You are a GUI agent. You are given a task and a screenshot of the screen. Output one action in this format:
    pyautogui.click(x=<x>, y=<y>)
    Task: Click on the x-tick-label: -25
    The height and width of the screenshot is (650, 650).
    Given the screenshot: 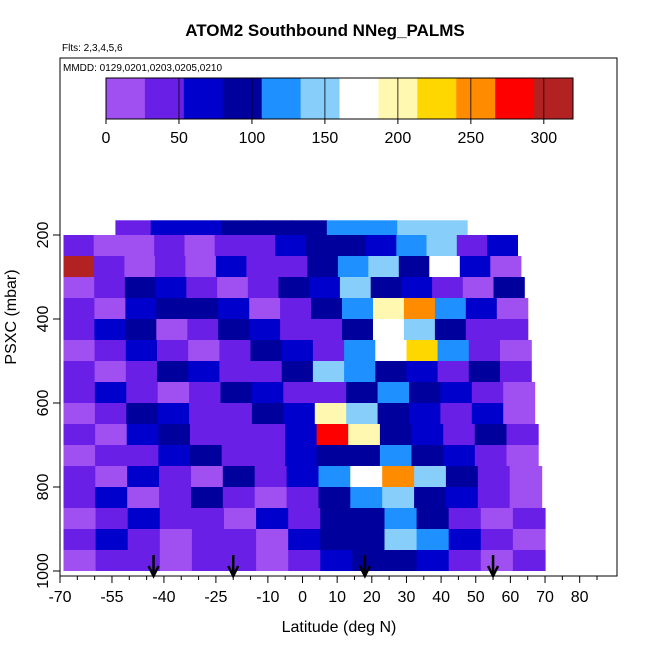 What is the action you would take?
    pyautogui.click(x=215, y=597)
    